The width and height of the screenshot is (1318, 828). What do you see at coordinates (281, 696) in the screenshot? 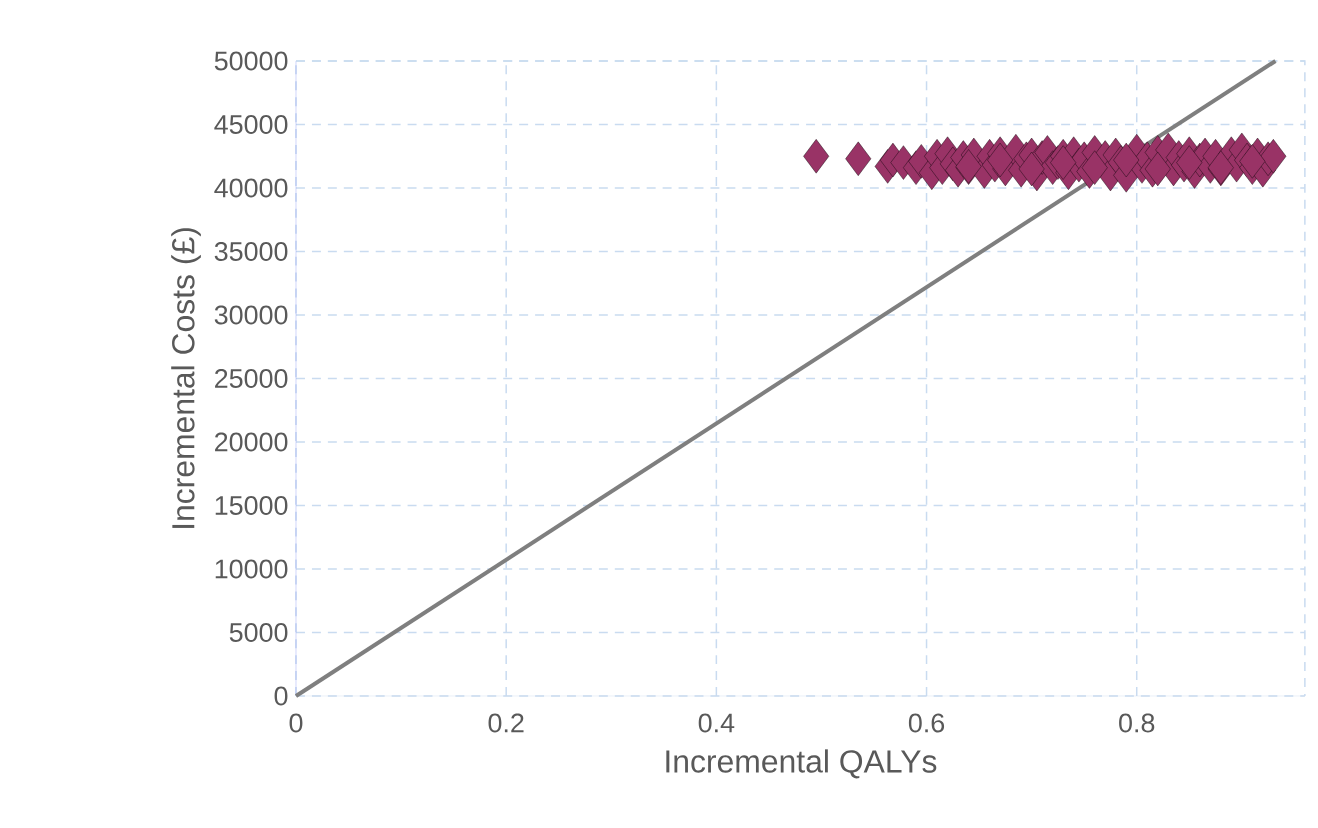
I see `y-tick-label: 0` at bounding box center [281, 696].